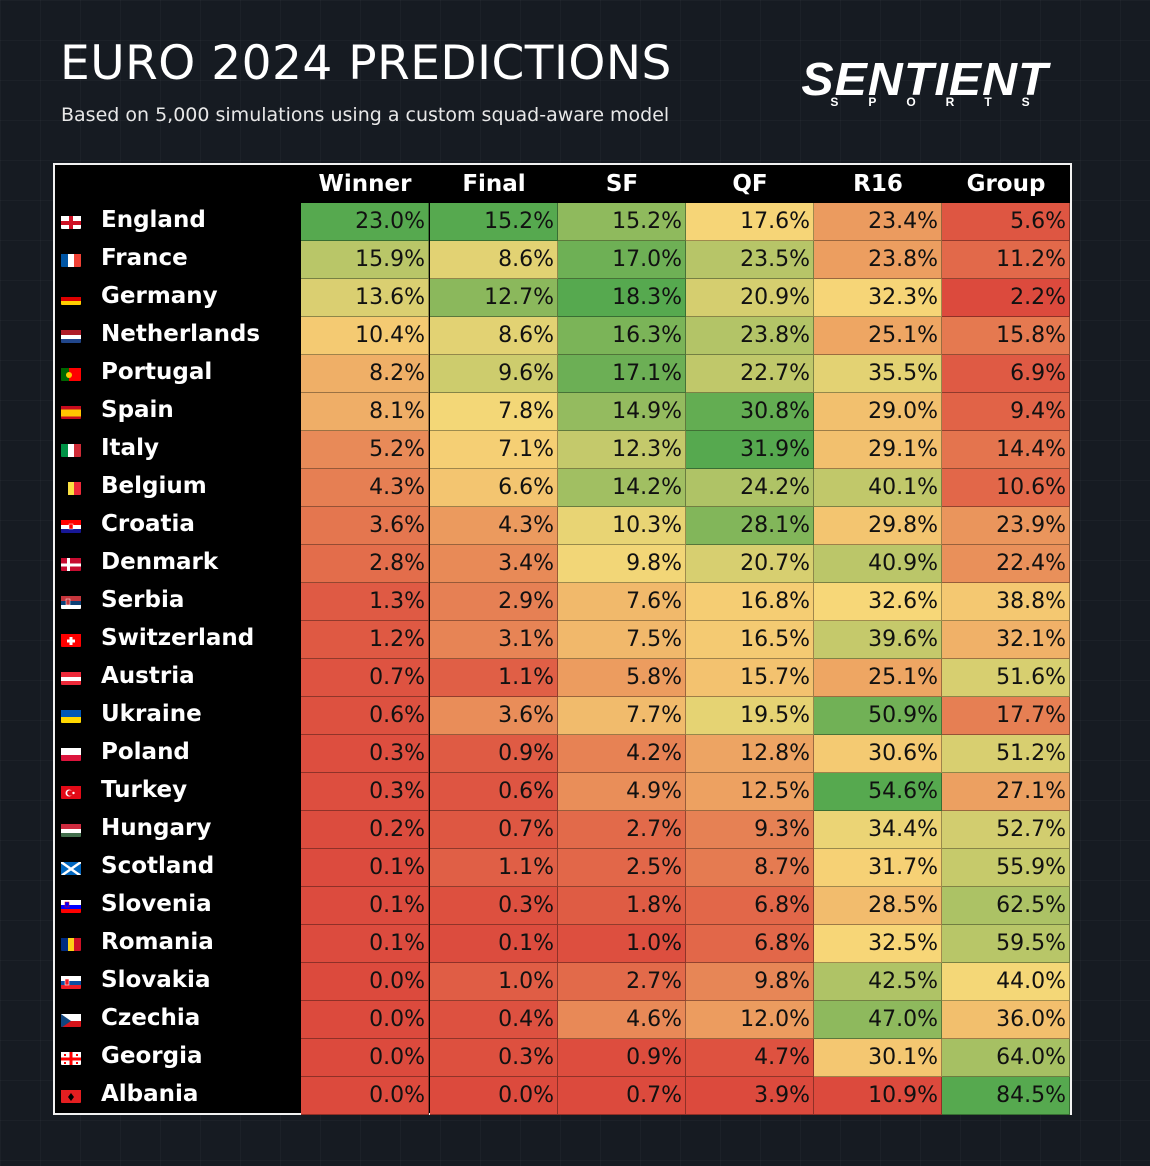 The height and width of the screenshot is (1166, 1150). Describe the element at coordinates (145, 752) in the screenshot. I see `country-name: Poland` at that location.